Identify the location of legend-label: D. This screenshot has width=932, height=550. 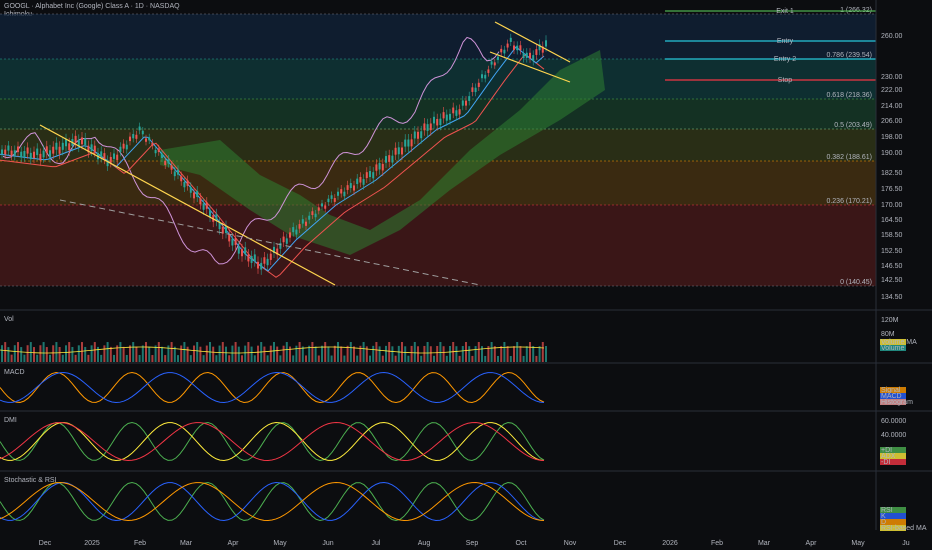
(883, 522).